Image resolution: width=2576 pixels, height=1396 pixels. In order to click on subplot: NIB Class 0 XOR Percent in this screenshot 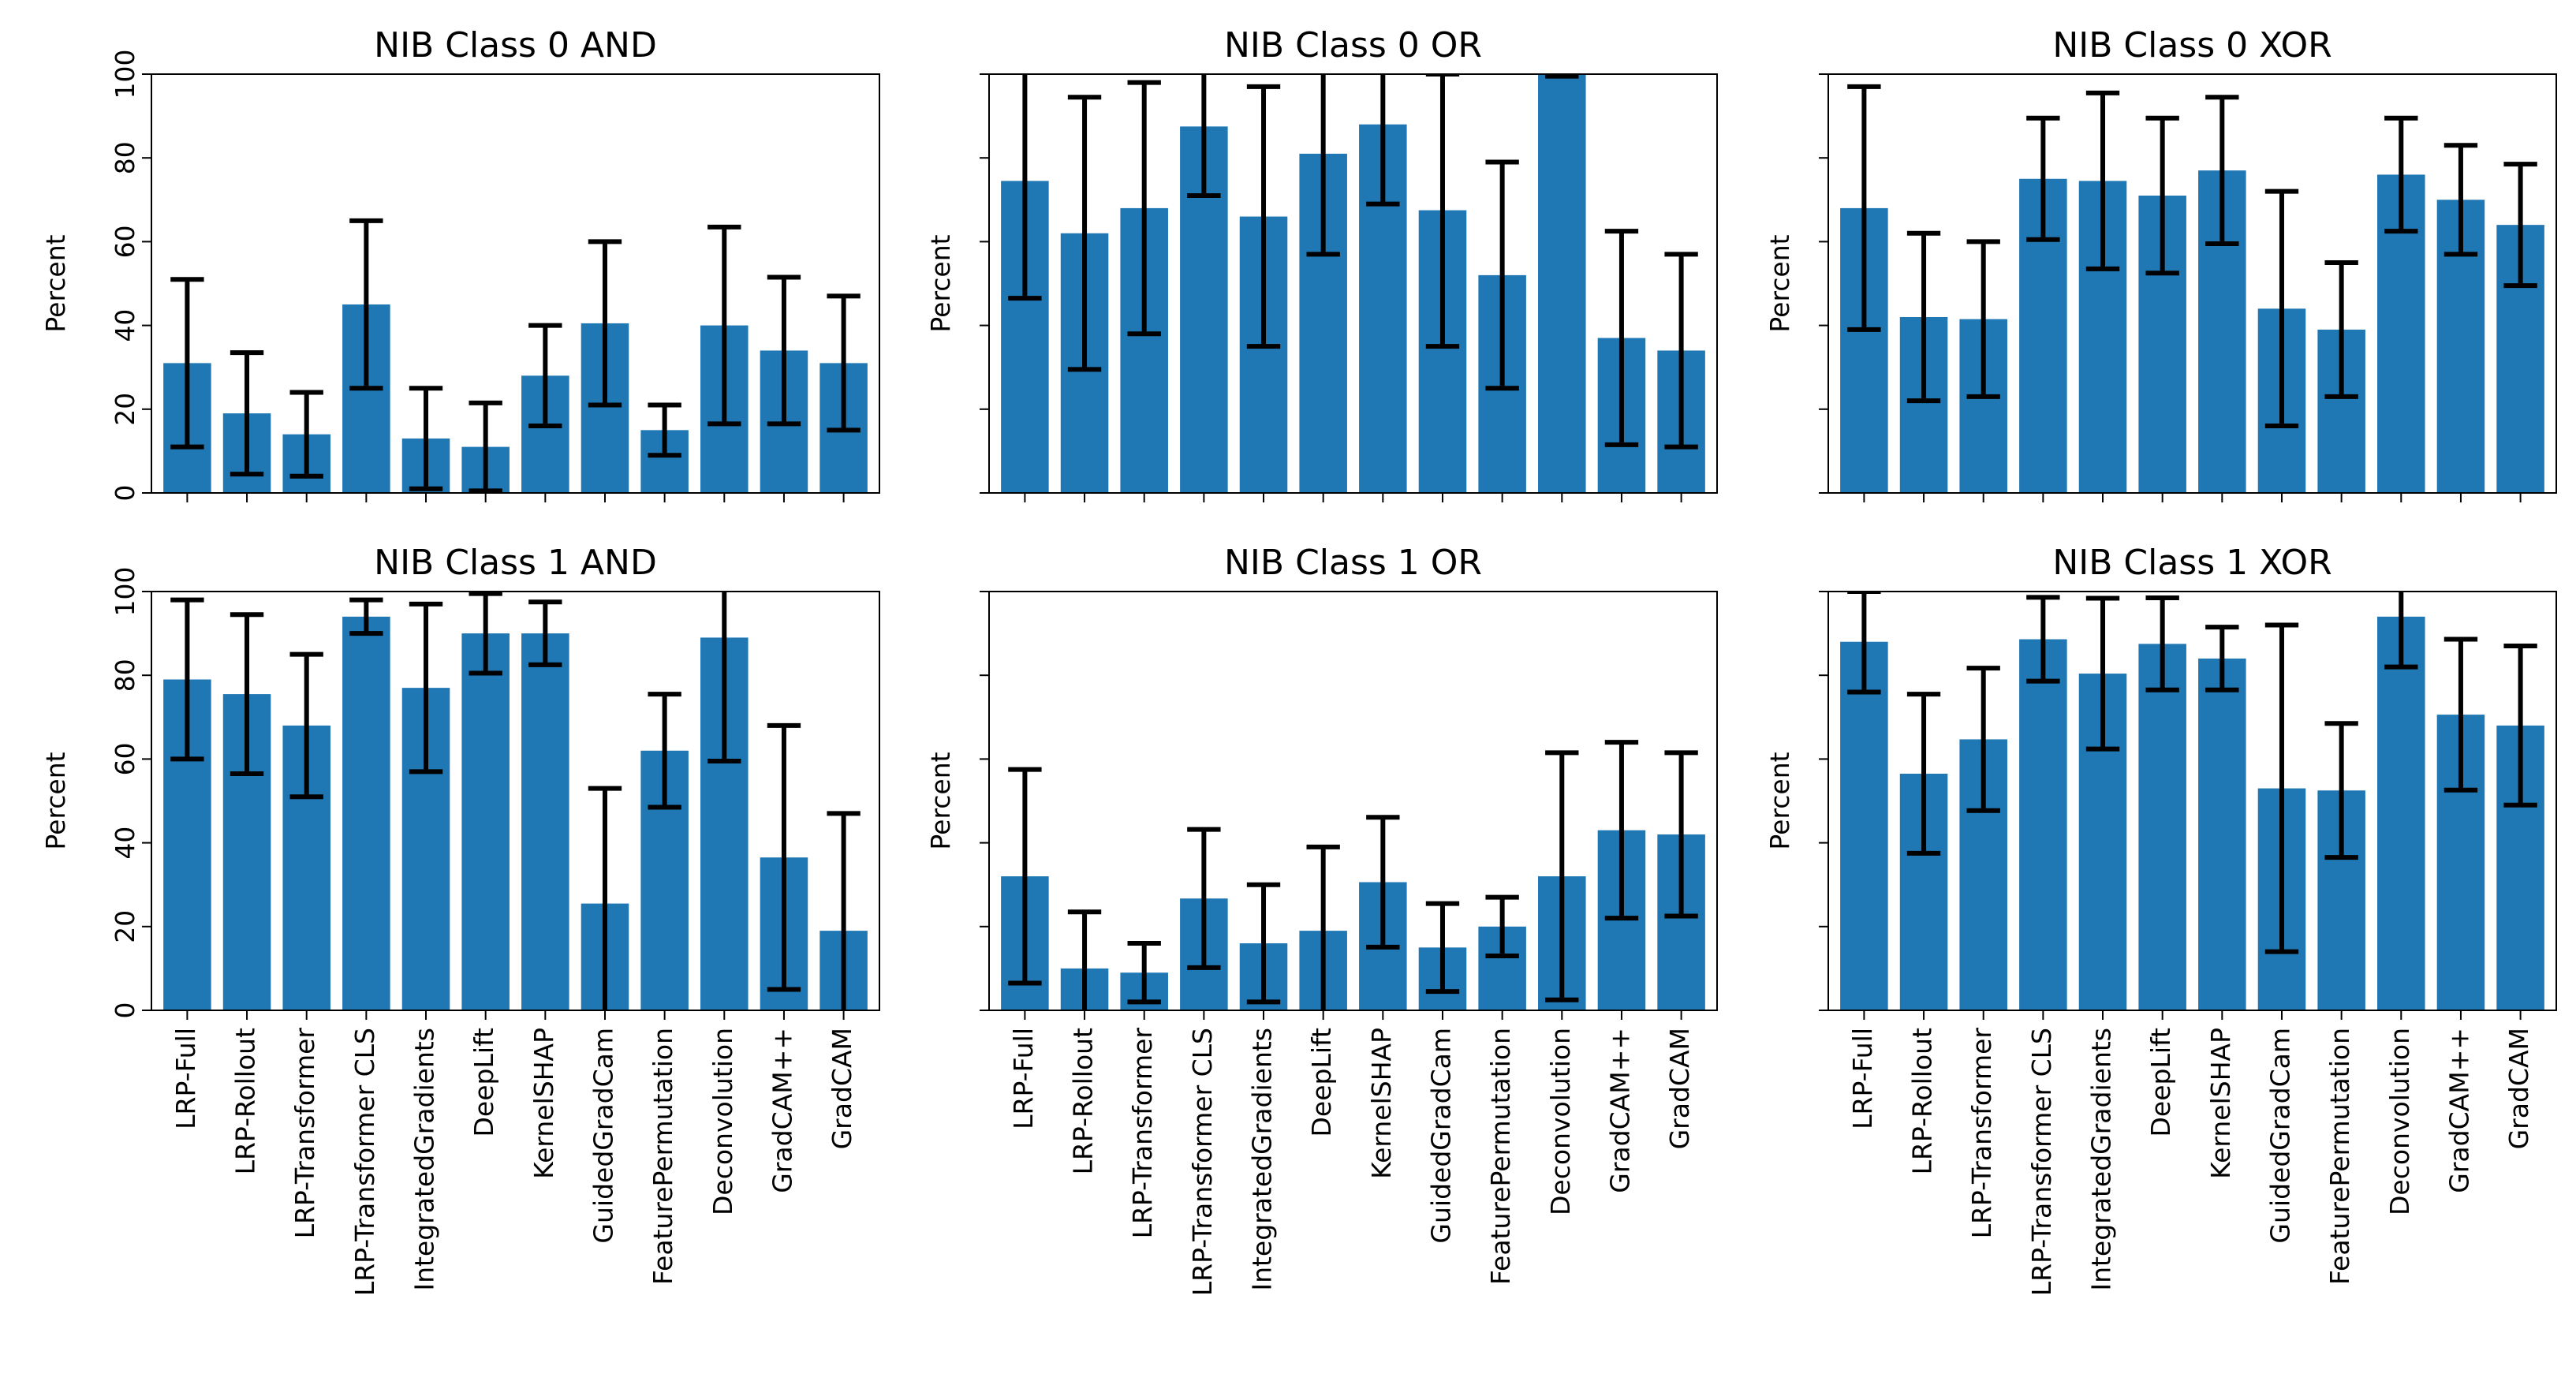, I will do `click(2160, 264)`.